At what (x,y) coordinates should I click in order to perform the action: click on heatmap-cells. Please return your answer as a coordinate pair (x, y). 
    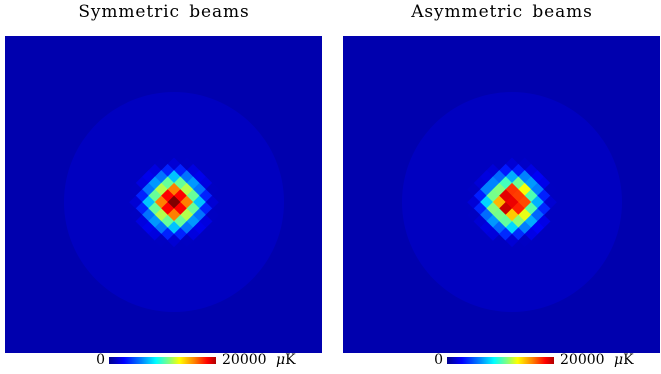
    Looking at the image, I should click on (512, 202).